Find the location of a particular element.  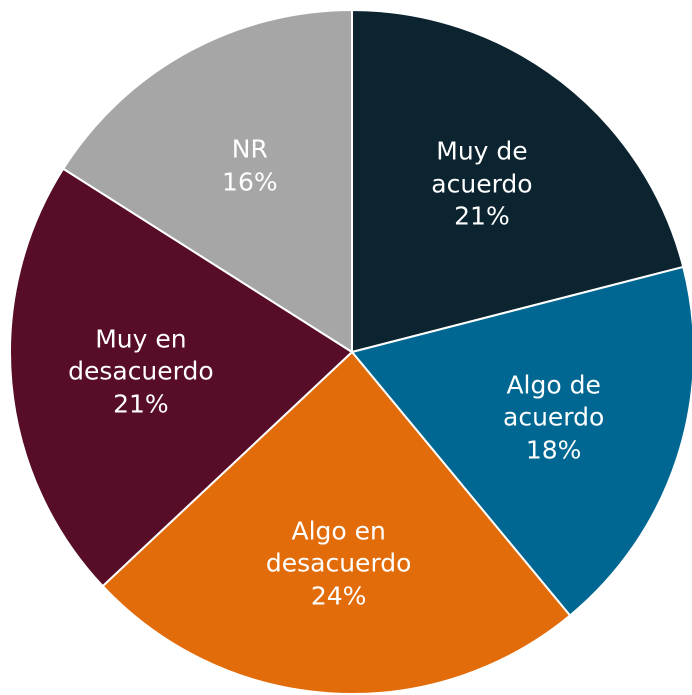

value-label: 18% is located at coordinates (553, 449).